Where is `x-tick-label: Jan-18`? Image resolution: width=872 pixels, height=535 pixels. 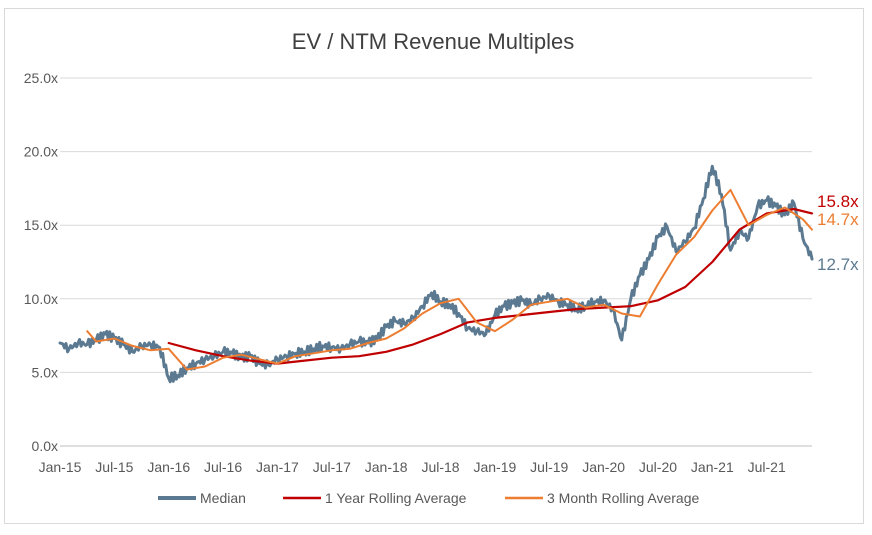
x-tick-label: Jan-18 is located at coordinates (386, 467).